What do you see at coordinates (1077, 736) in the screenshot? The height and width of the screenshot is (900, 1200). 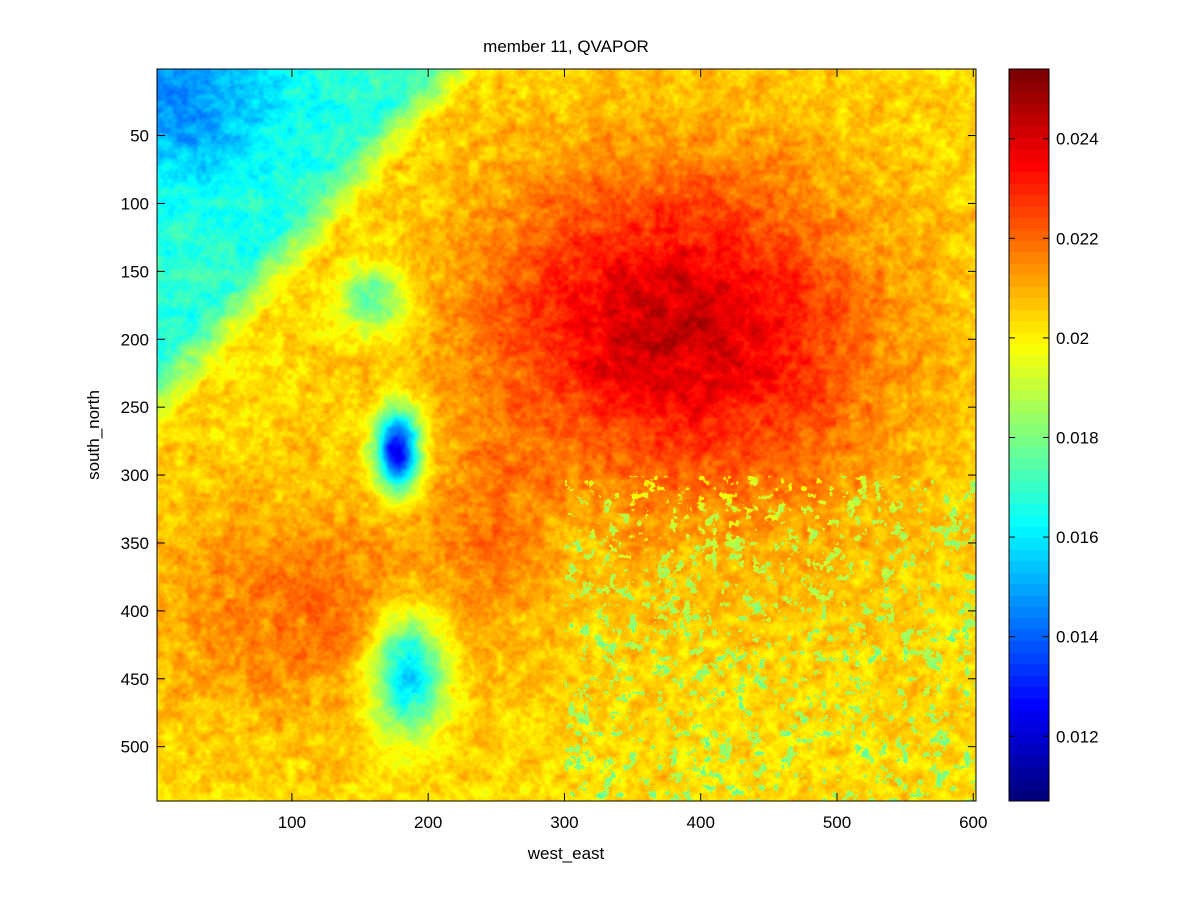 I see `colorbar-tick-label: 0.012` at bounding box center [1077, 736].